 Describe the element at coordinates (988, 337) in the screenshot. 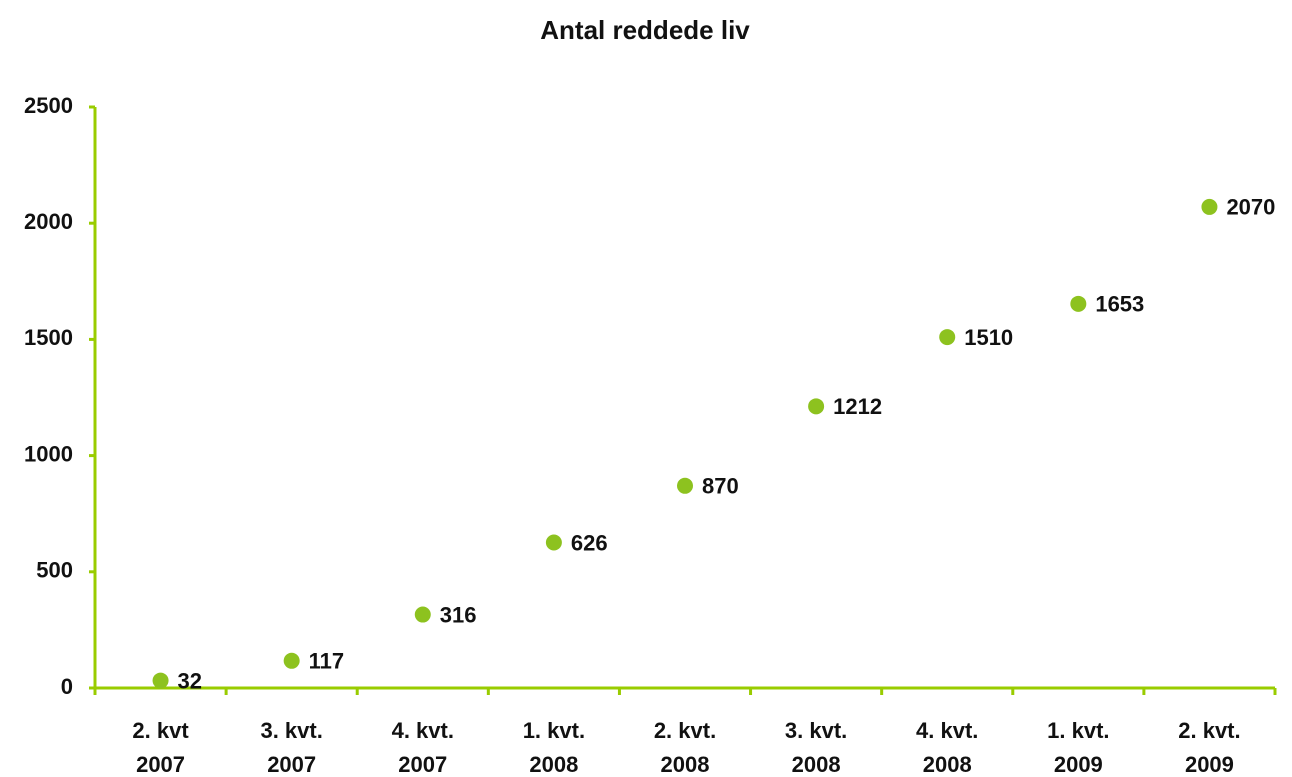

I see `value-label: 1510` at that location.